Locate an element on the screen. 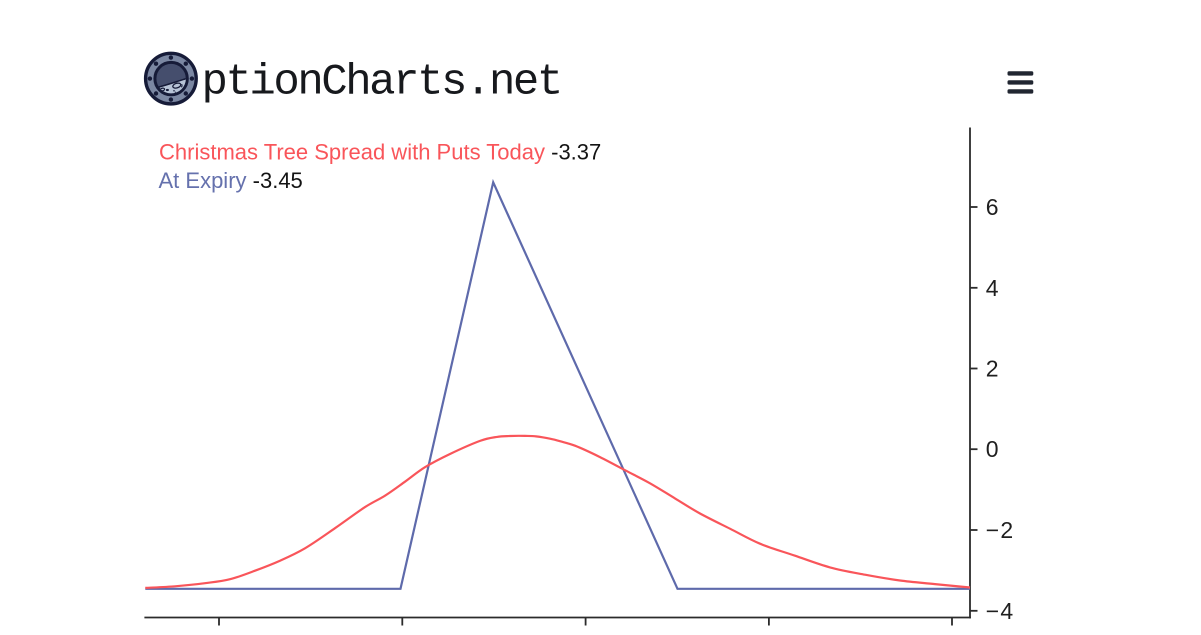 The image size is (1201, 635). svg-text: 2 is located at coordinates (992, 369).